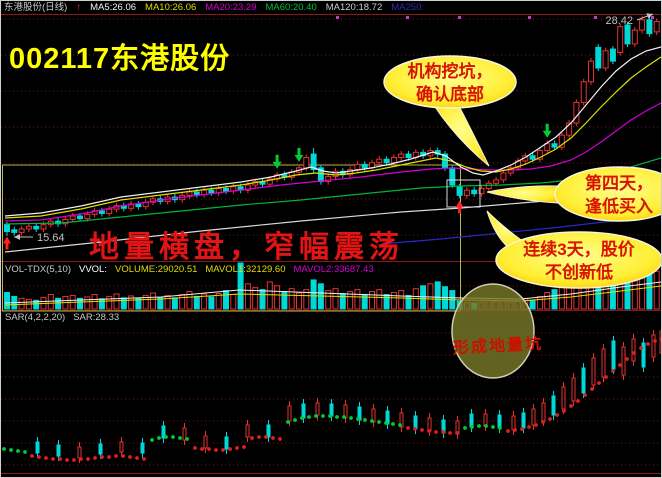 This screenshot has height=478, width=662. Describe the element at coordinates (573, 194) in the screenshot. I see `callout-bubble-1: 第四天， 逢低买入` at that location.